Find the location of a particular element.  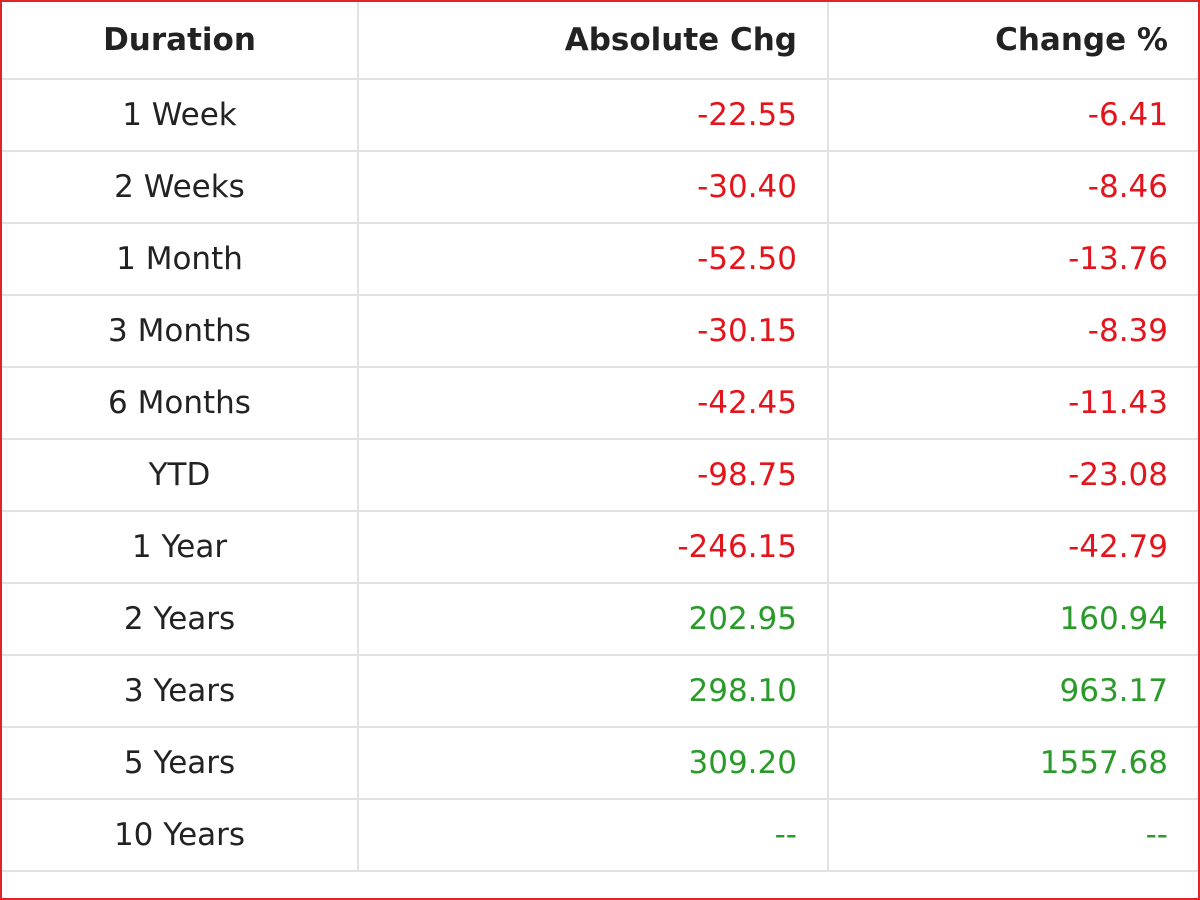

value-cell: -13.76 is located at coordinates (1012, 259).